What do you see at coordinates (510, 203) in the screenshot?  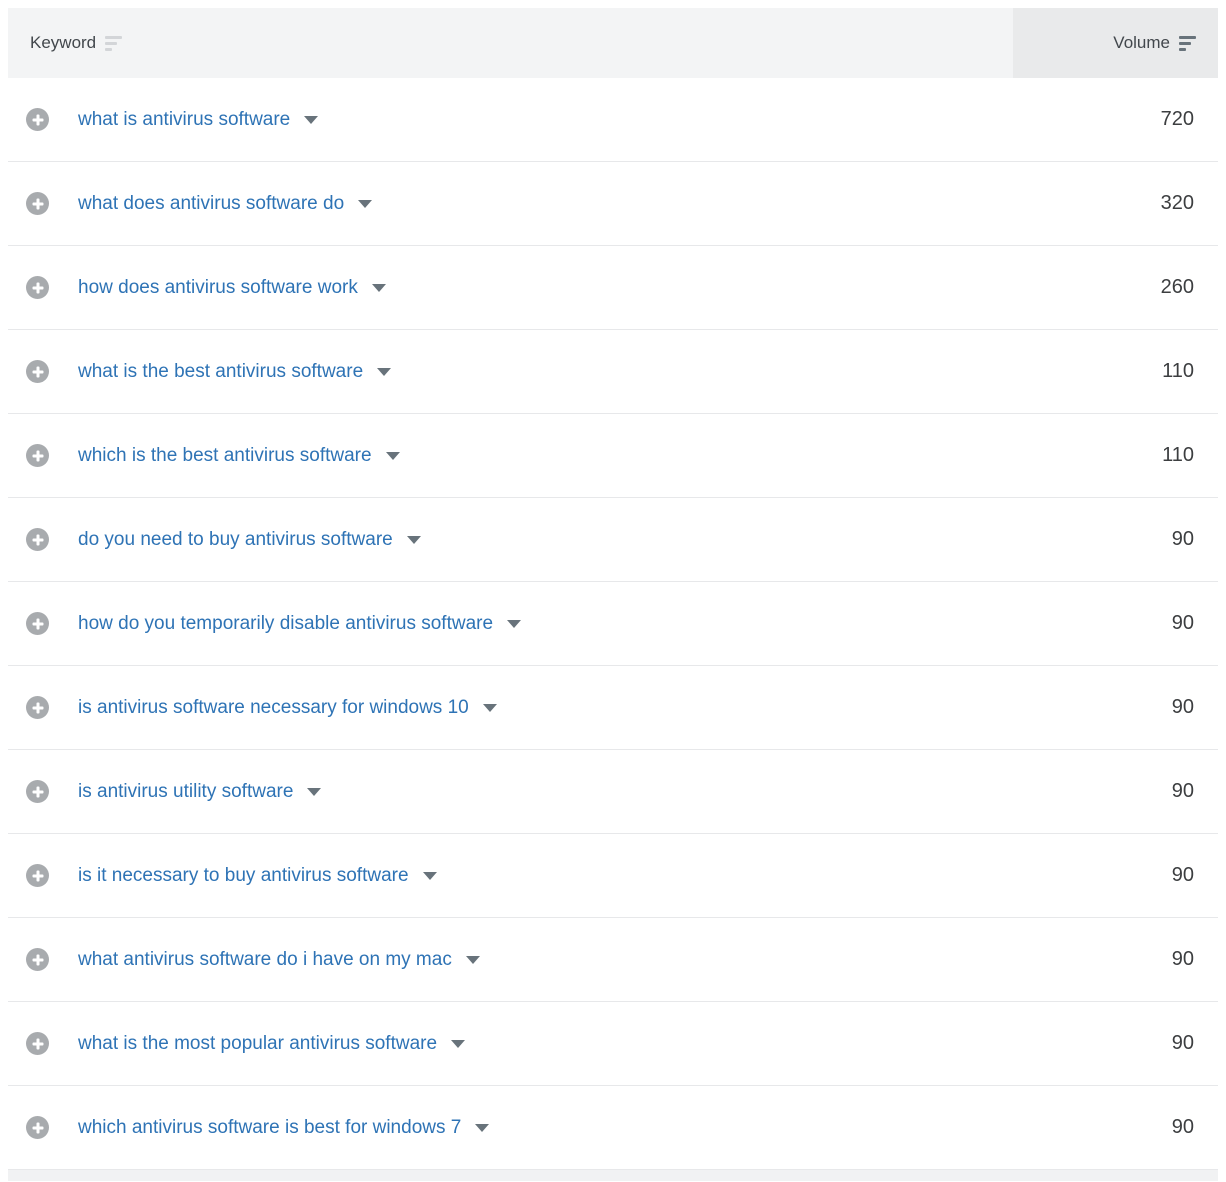 I see `keyword-cell: what does antivirus software do` at bounding box center [510, 203].